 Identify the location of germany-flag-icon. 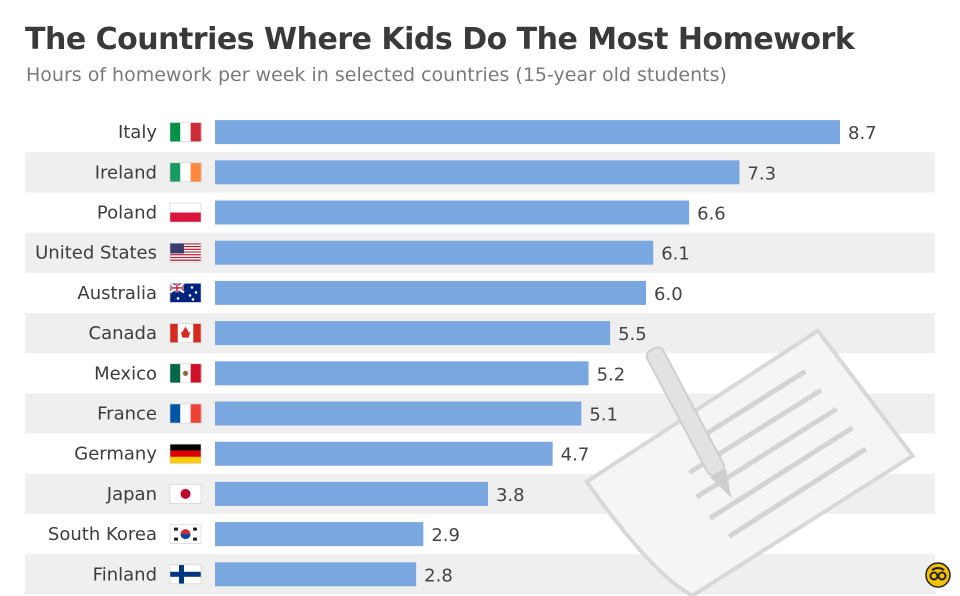
(185, 453).